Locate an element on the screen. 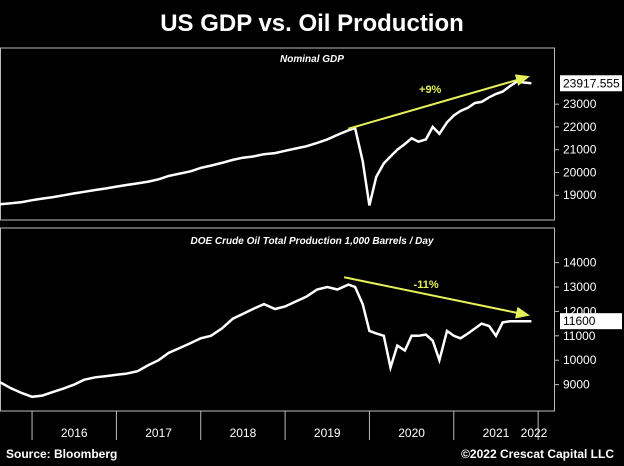 The height and width of the screenshot is (466, 624). gdp-ytick-label: 22000 is located at coordinates (580, 127).